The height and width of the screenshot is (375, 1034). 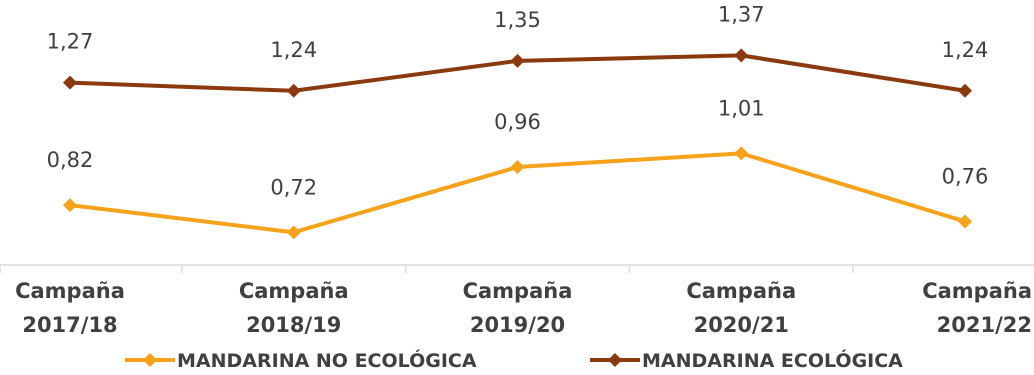 I want to click on x-tick-label: Campaña 2020/21, so click(x=741, y=308).